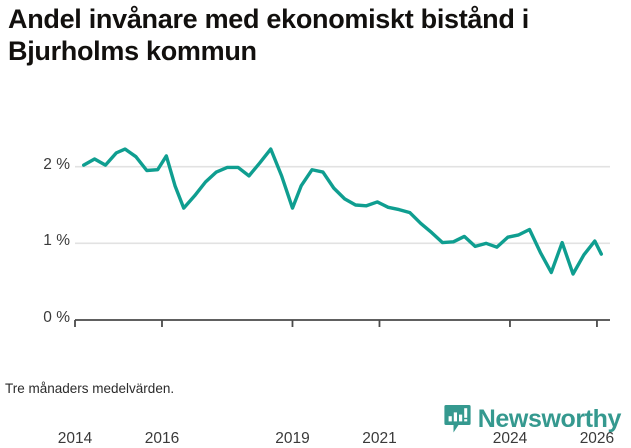 The width and height of the screenshot is (631, 448). What do you see at coordinates (56, 164) in the screenshot?
I see `y-axis-tick-label: 2 %` at bounding box center [56, 164].